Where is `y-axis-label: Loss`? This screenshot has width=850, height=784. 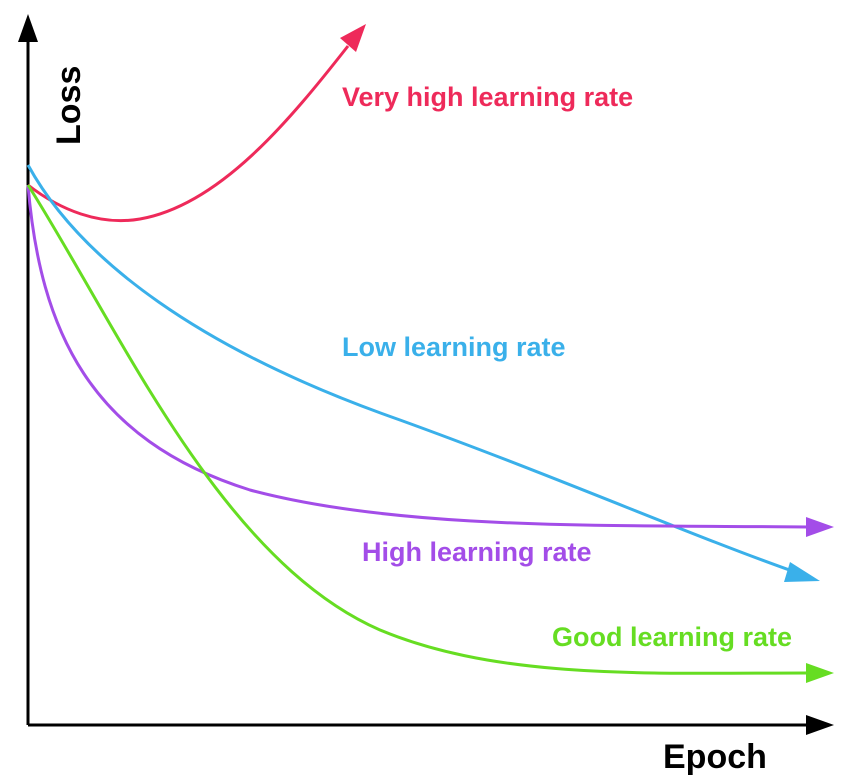 y-axis-label: Loss is located at coordinates (69, 105).